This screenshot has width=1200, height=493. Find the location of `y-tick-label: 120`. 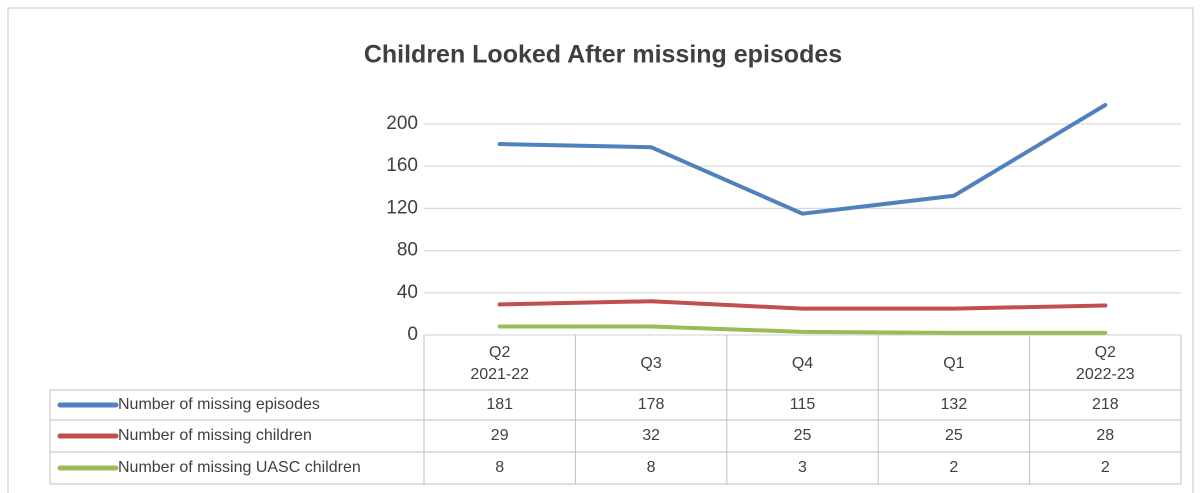

y-tick-label: 120 is located at coordinates (402, 207).